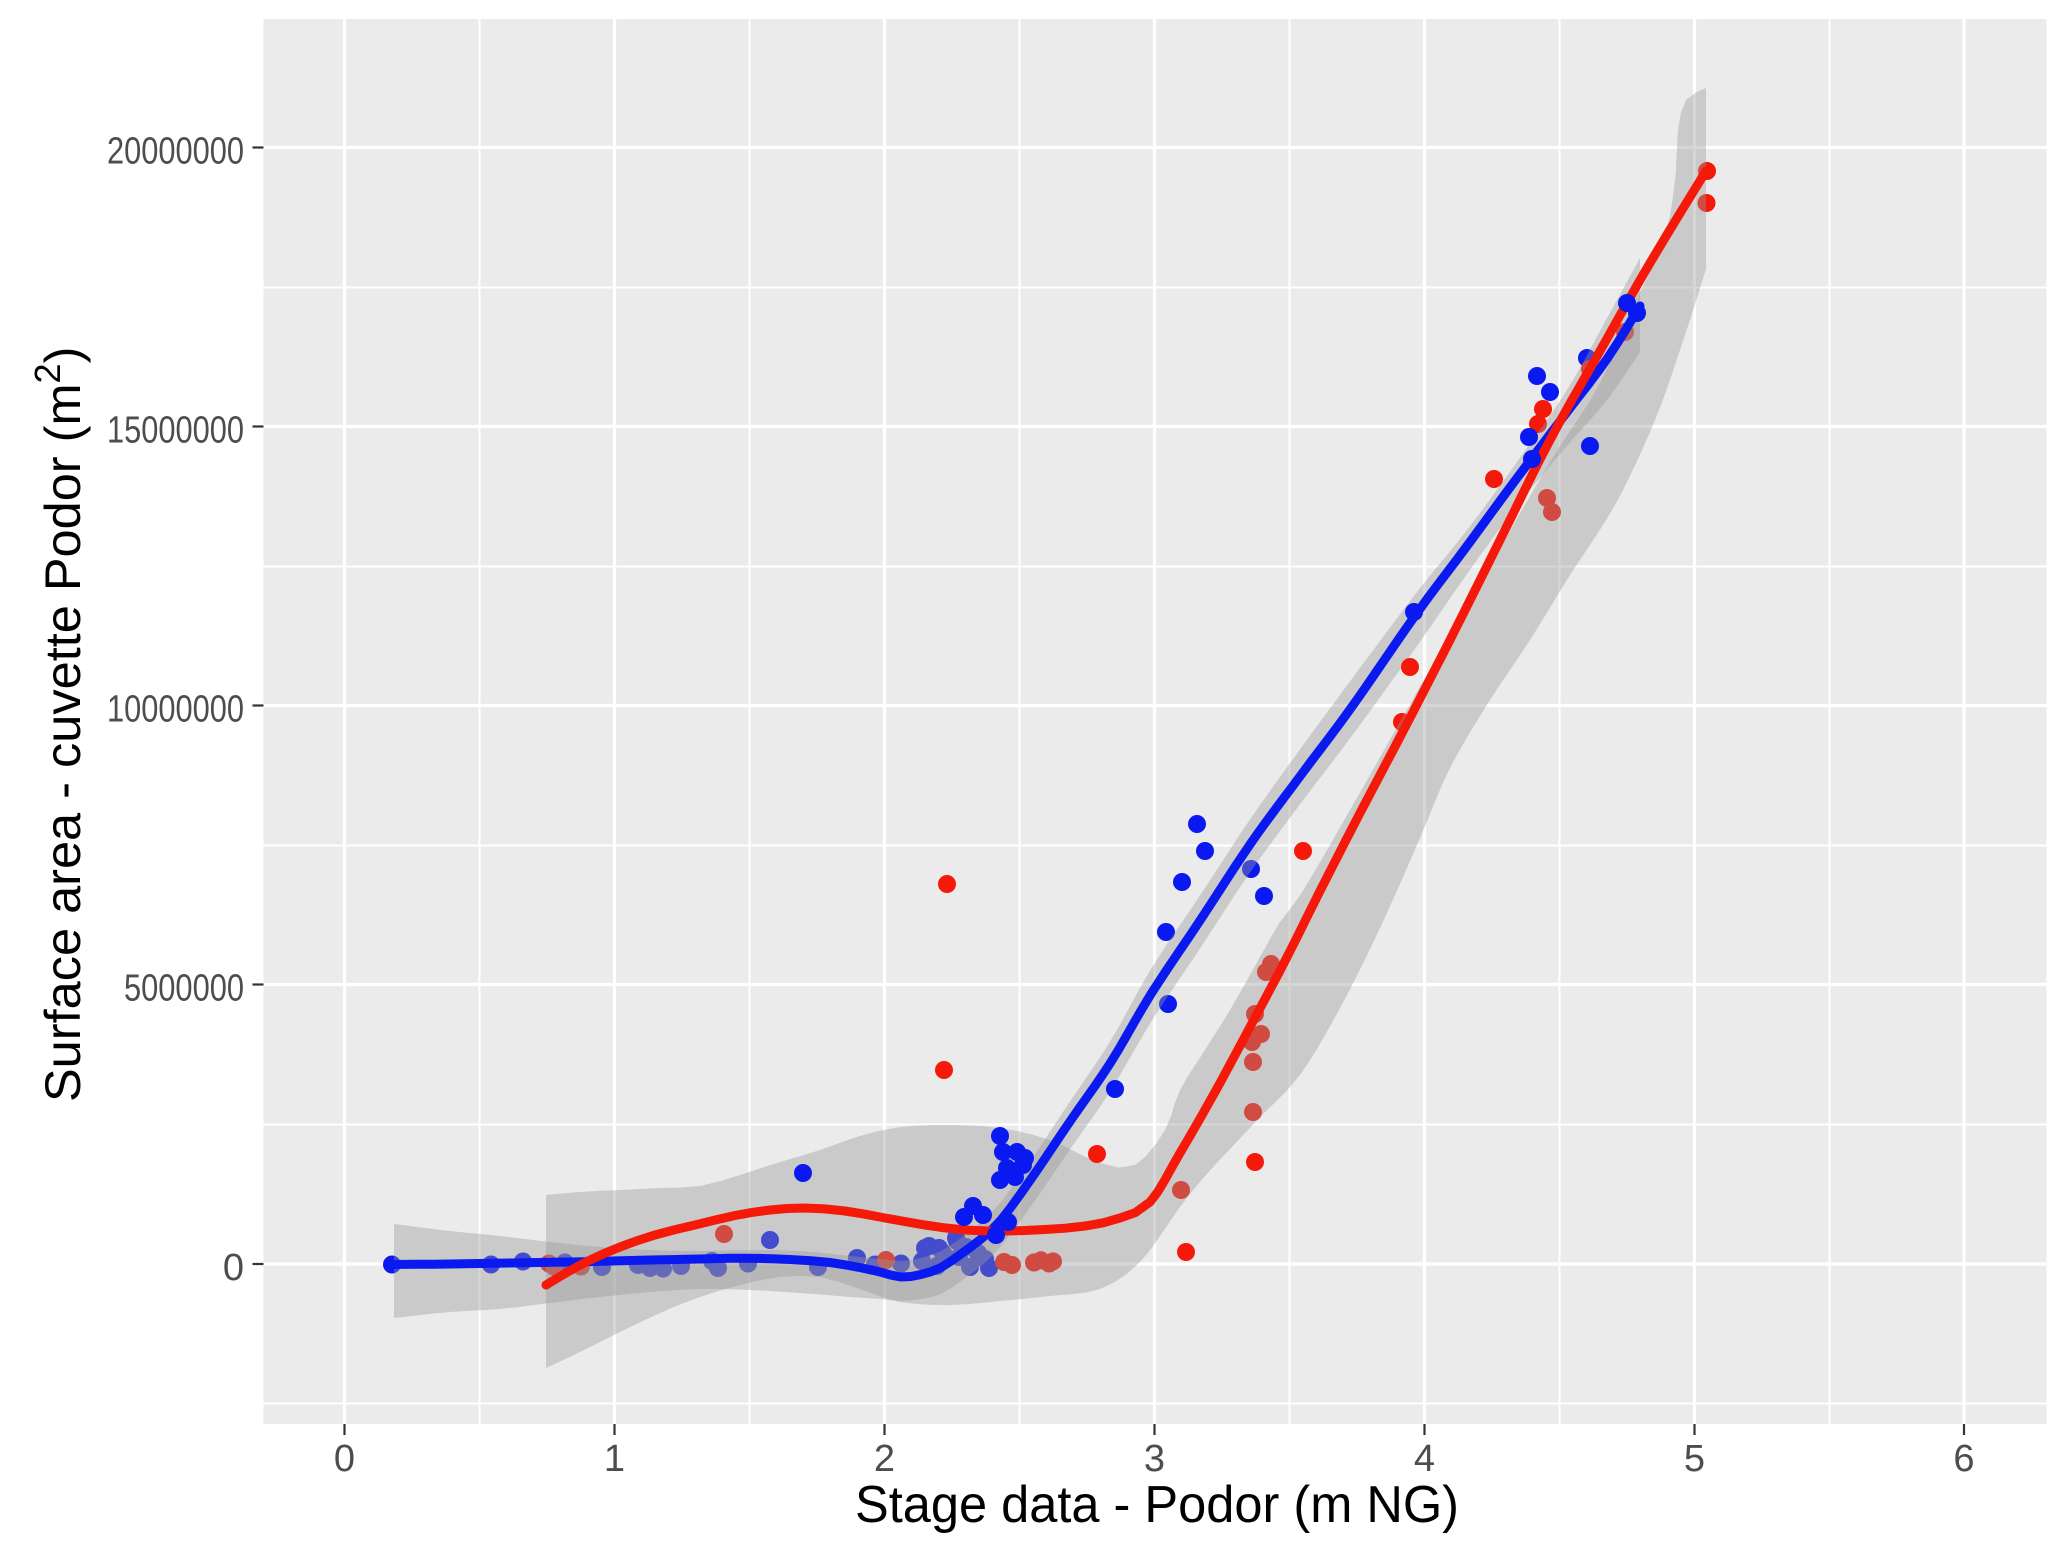 The height and width of the screenshot is (1552, 2067). What do you see at coordinates (1963, 1459) in the screenshot?
I see `svg-text: 6` at bounding box center [1963, 1459].